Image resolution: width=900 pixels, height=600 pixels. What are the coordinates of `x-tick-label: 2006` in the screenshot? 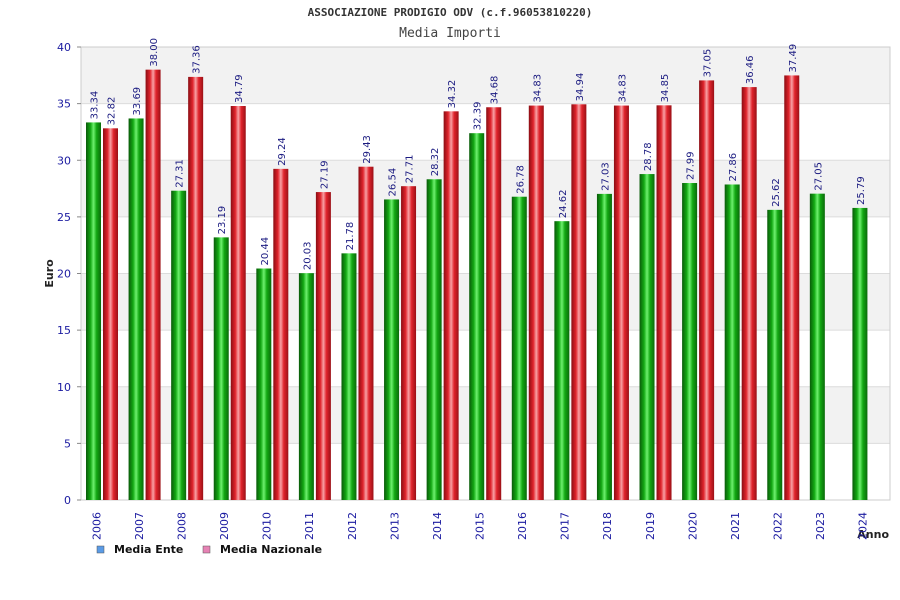 It's located at (96, 526).